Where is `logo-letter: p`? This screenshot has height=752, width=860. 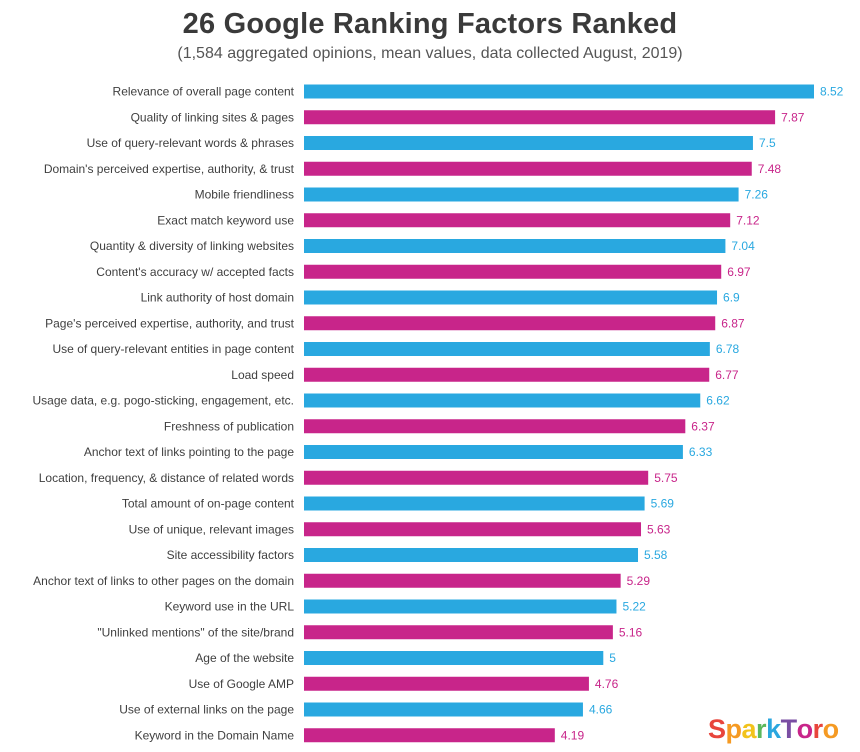 logo-letter: p is located at coordinates (734, 729).